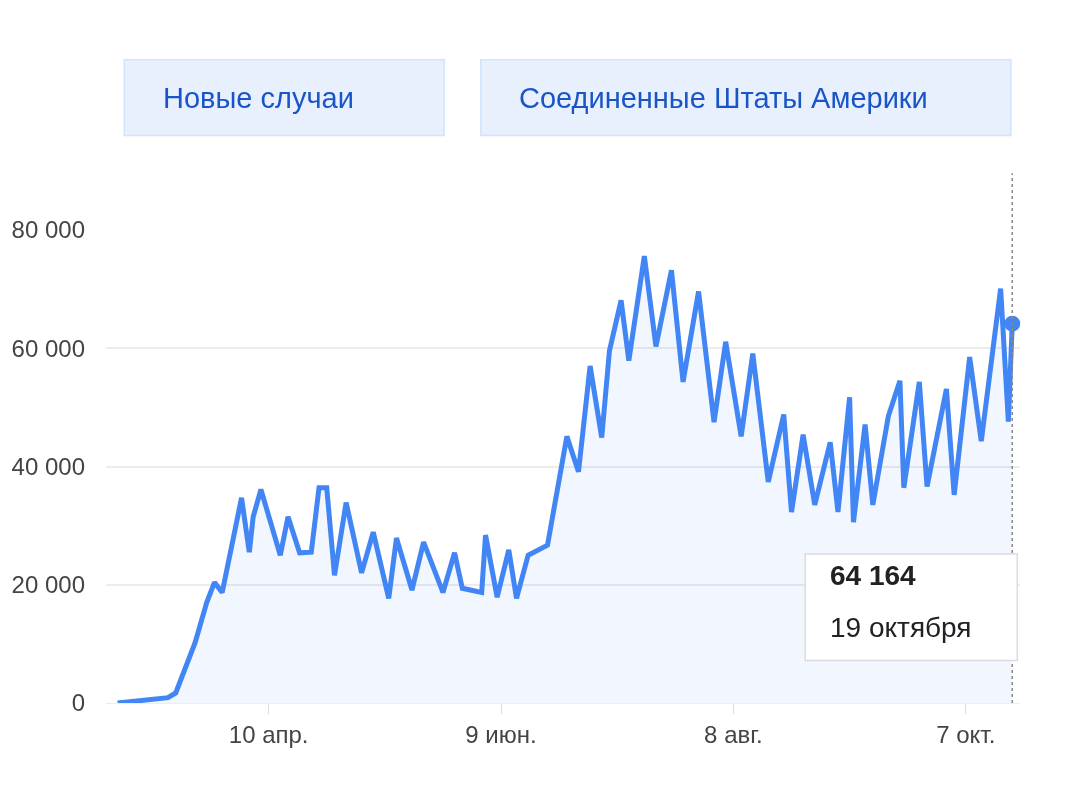 The width and height of the screenshot is (1080, 793). Describe the element at coordinates (48, 466) in the screenshot. I see `y-tick-label: 40 000` at that location.